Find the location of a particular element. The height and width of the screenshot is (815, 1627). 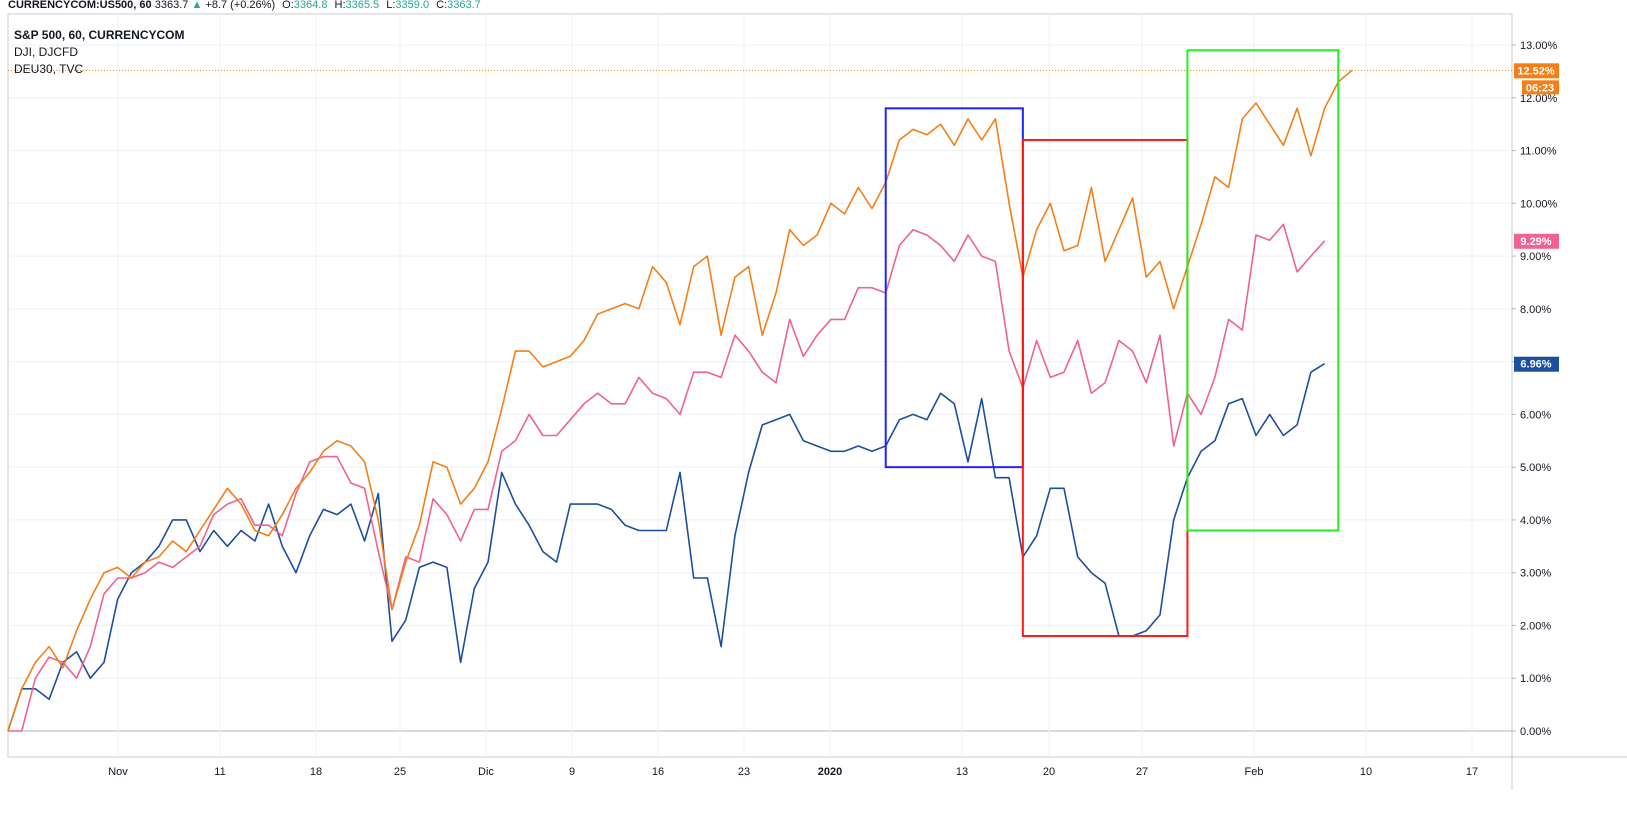

x-tick-label: 17 is located at coordinates (1472, 772).